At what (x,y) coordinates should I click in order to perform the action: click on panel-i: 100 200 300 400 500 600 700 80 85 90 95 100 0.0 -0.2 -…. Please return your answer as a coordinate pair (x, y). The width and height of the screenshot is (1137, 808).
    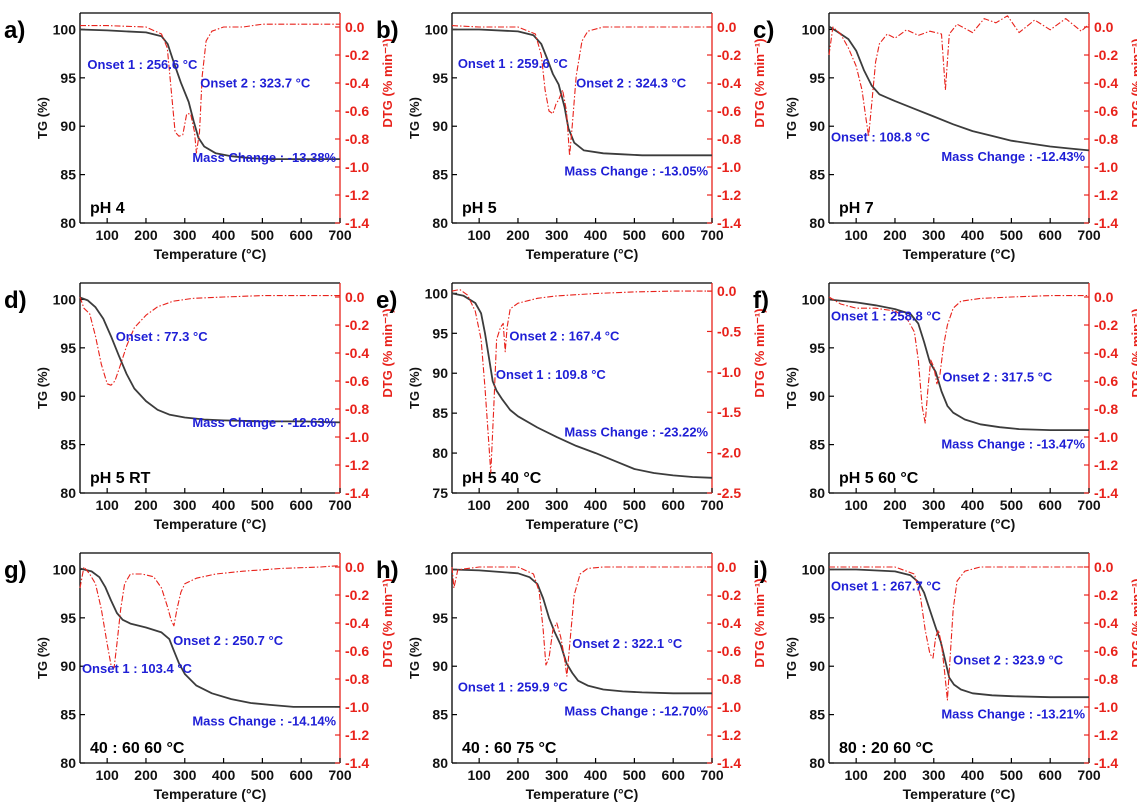
    Looking at the image, I should click on (945, 677).